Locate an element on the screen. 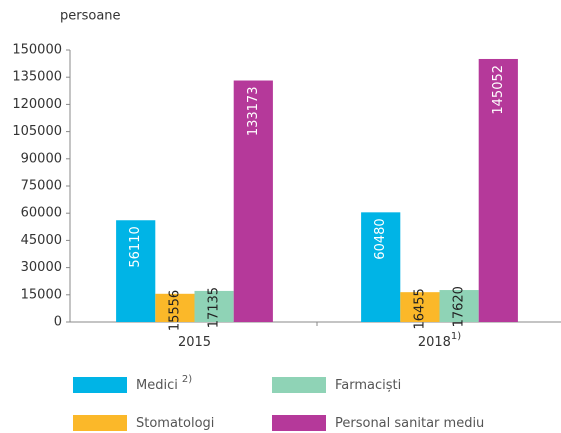  legend-label: Medici 2) is located at coordinates (164, 383).